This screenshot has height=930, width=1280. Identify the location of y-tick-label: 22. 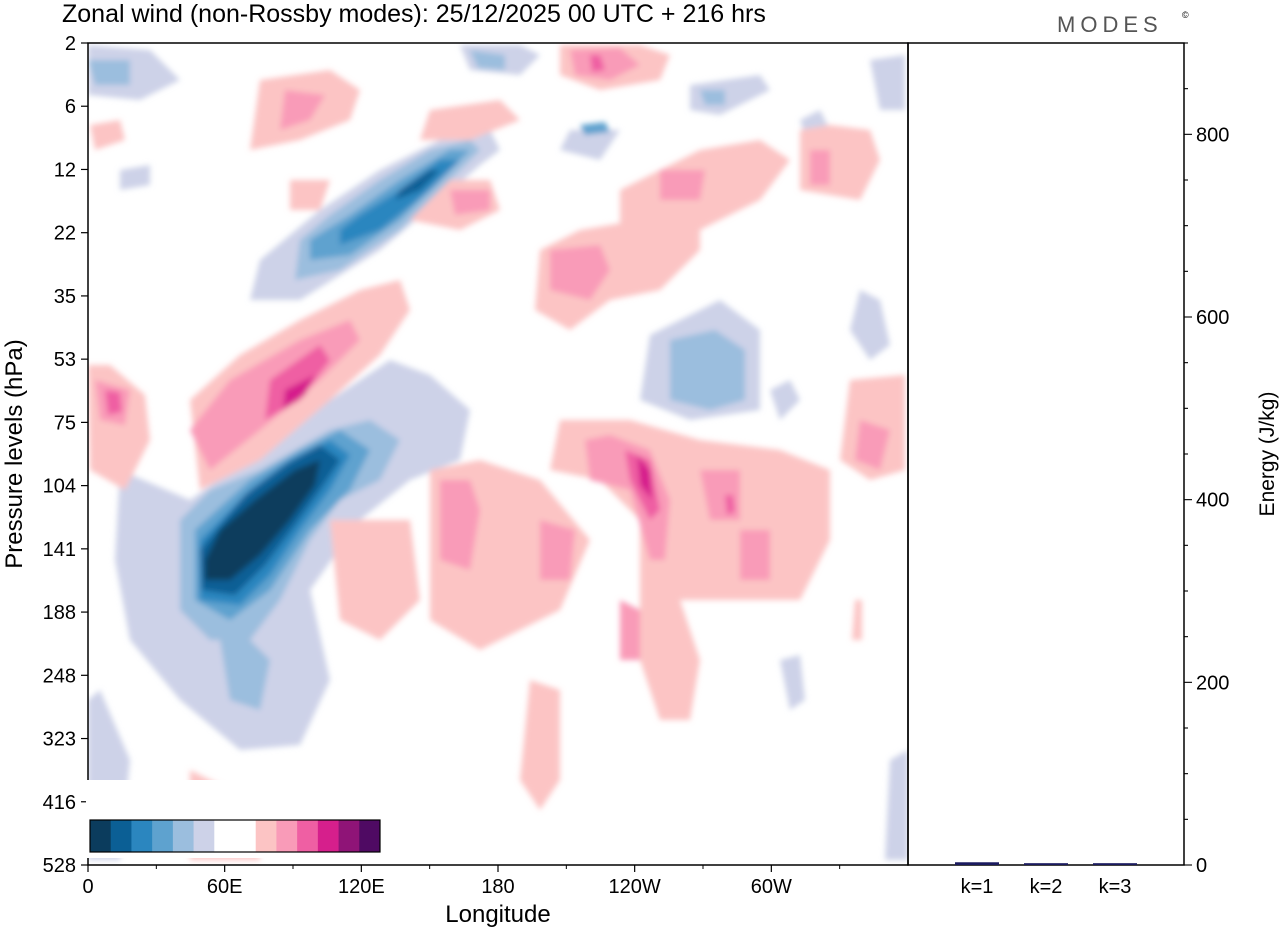
(65, 234).